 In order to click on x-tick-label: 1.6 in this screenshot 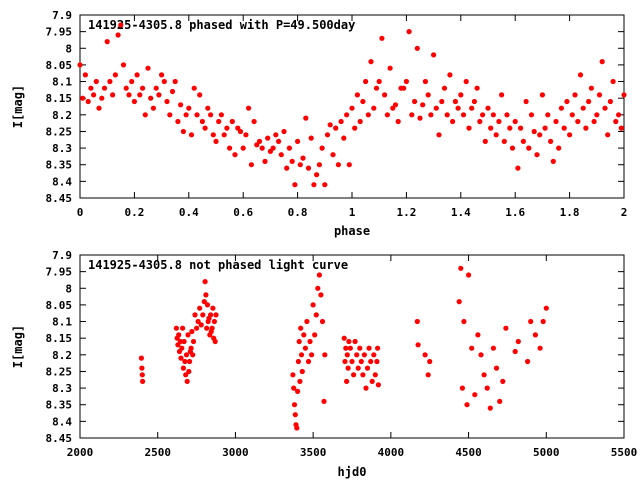, I will do `click(515, 212)`.